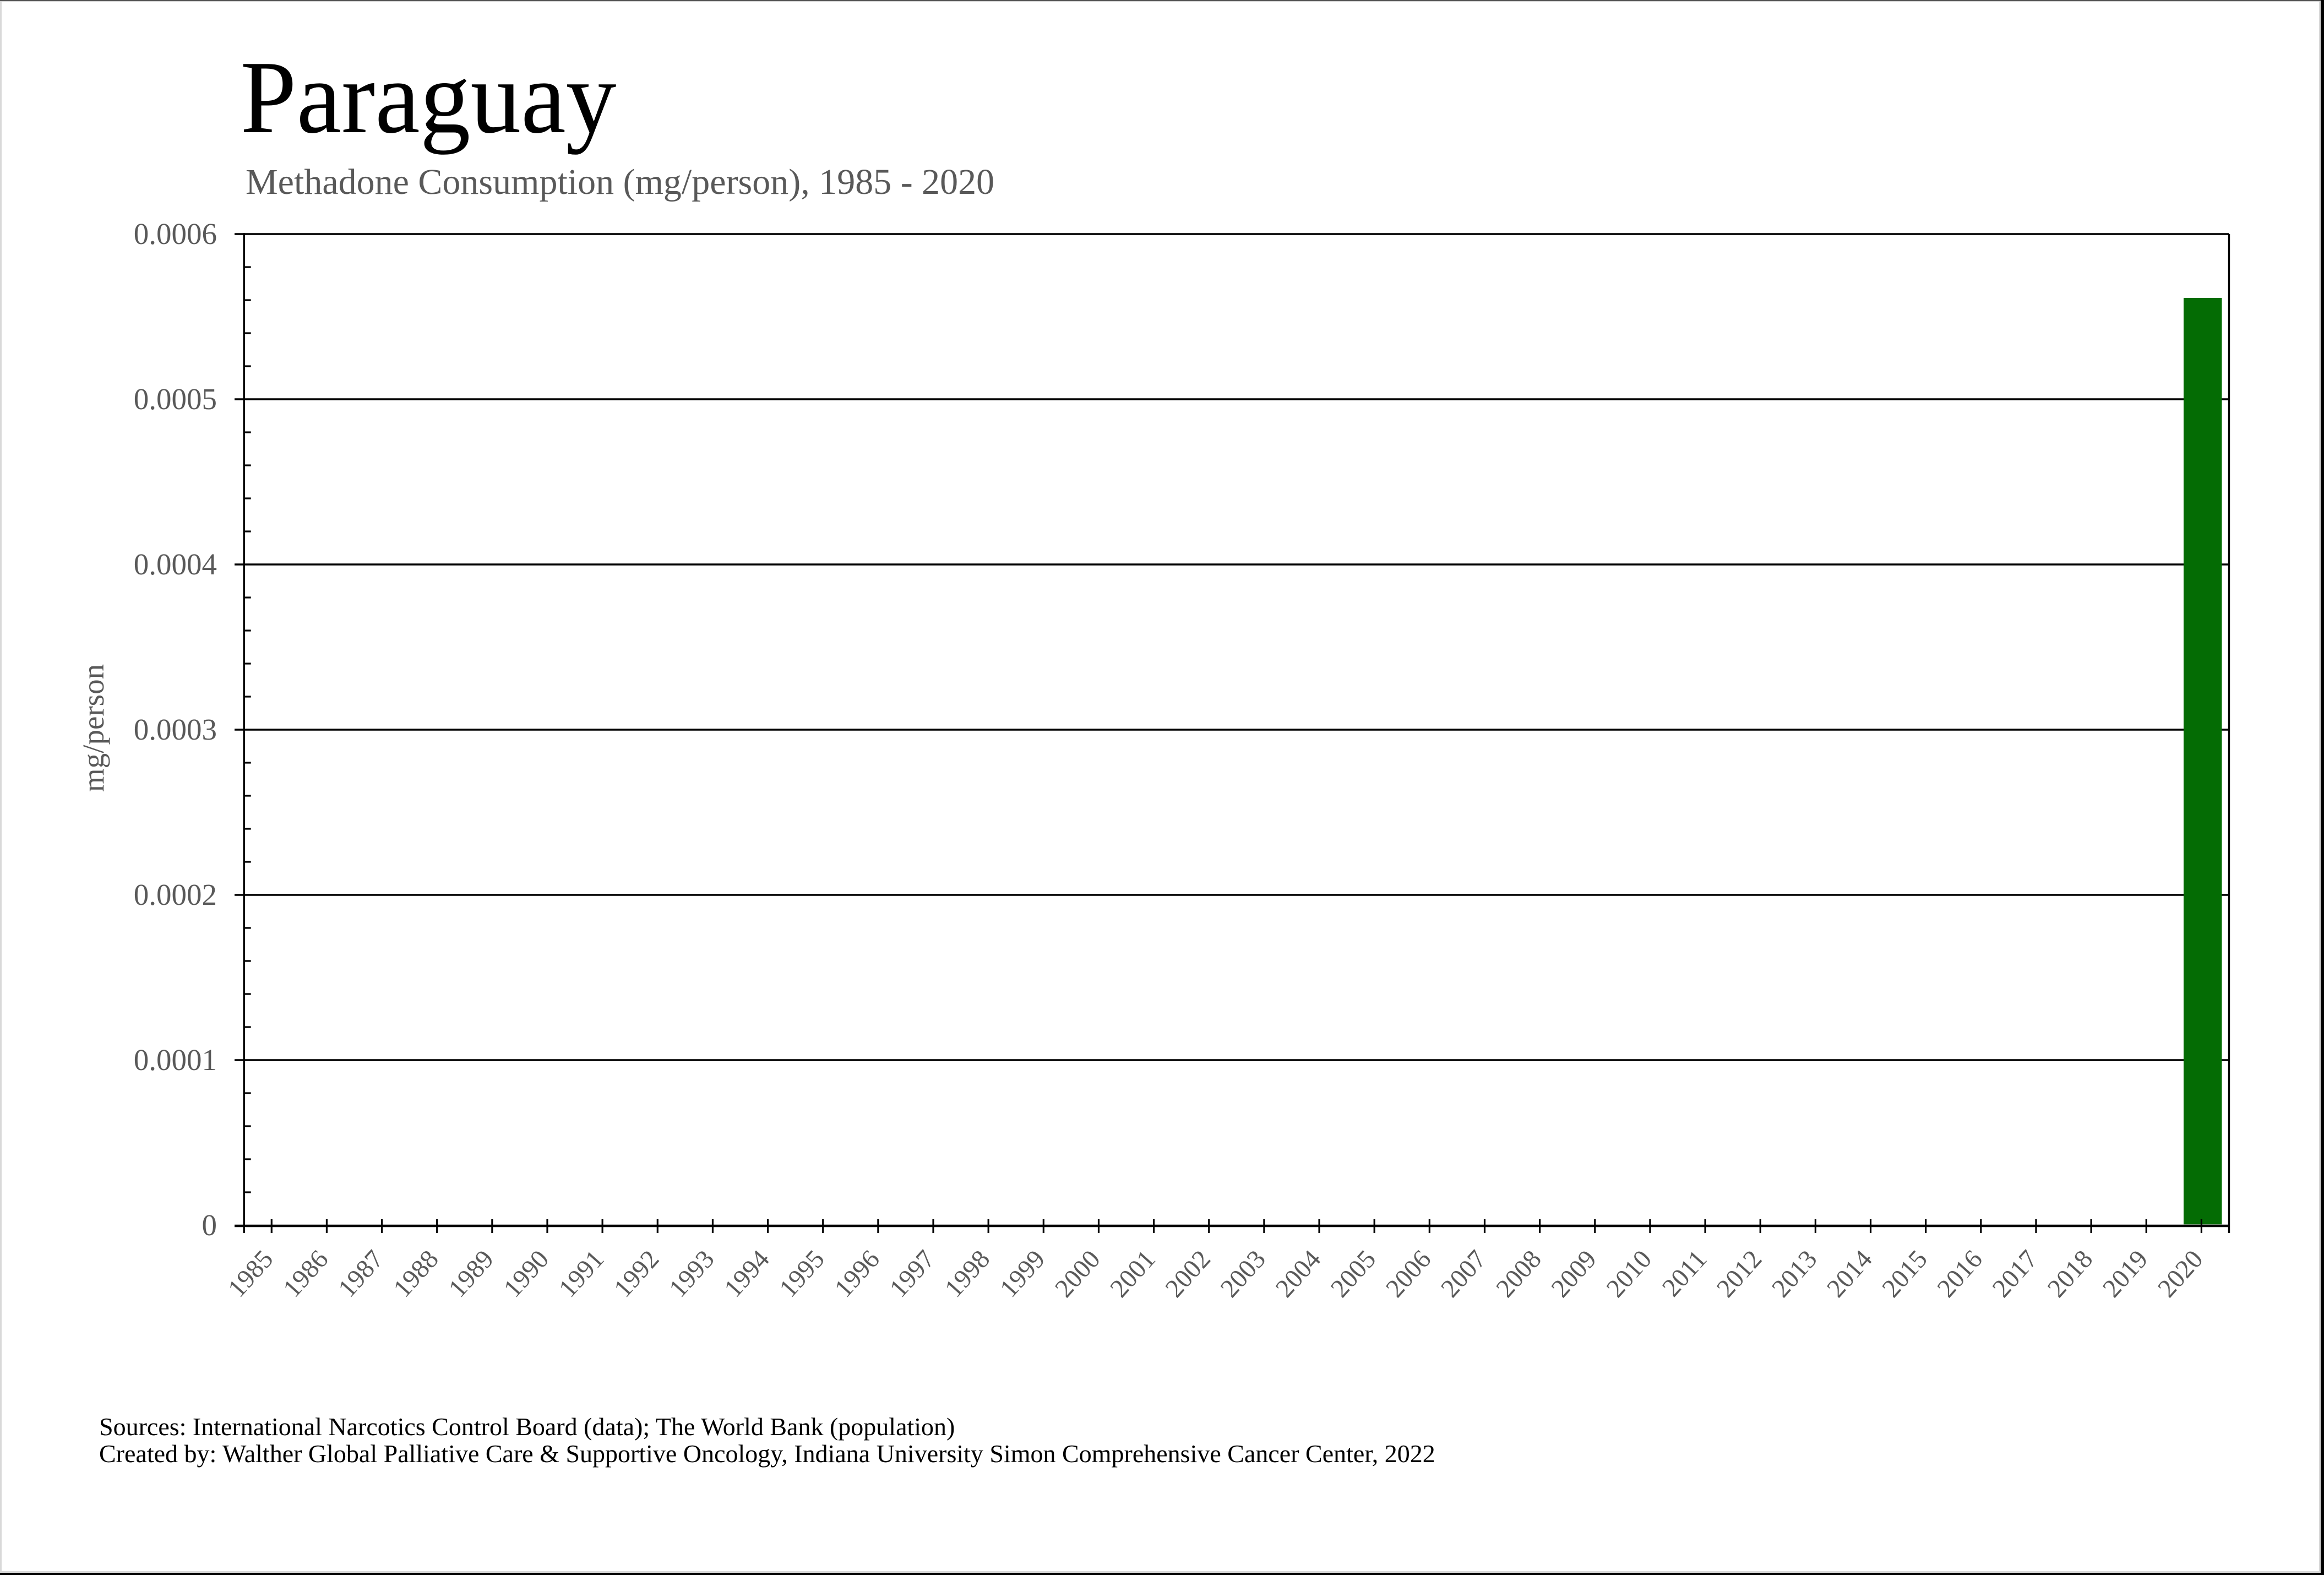 Image resolution: width=2324 pixels, height=1575 pixels. I want to click on svg-text: 2004, so click(1298, 1274).